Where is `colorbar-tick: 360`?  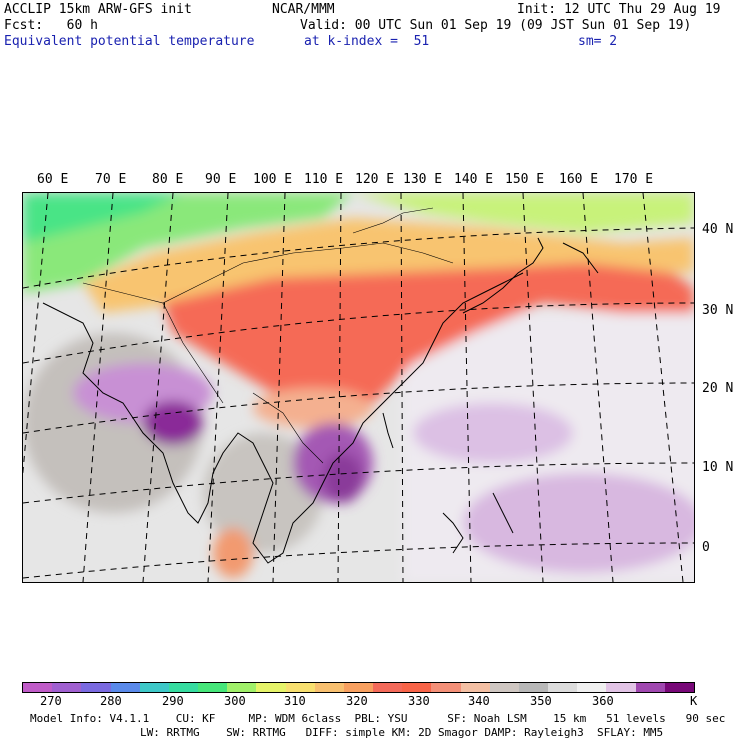 colorbar-tick: 360 is located at coordinates (603, 701).